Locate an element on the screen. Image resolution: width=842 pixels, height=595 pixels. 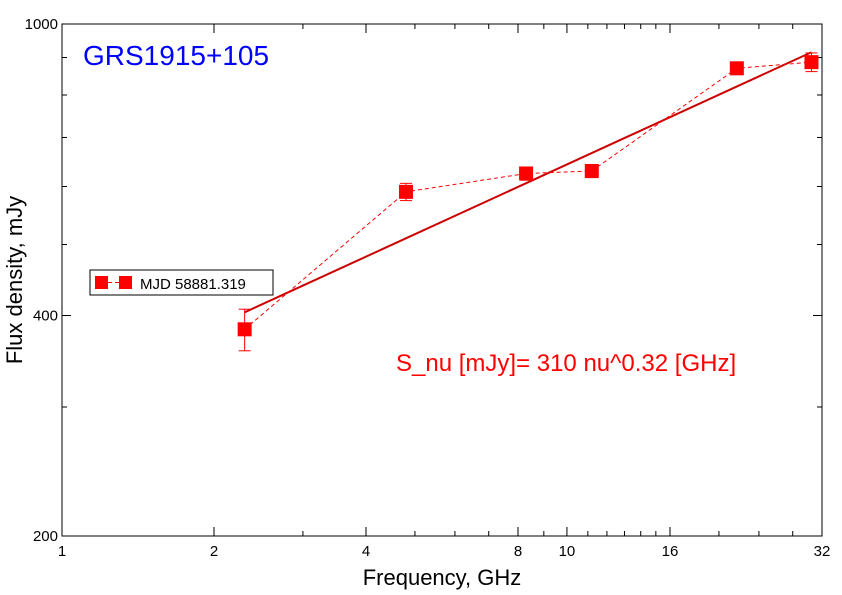
legend: MJD 58881.319 is located at coordinates (181, 282).